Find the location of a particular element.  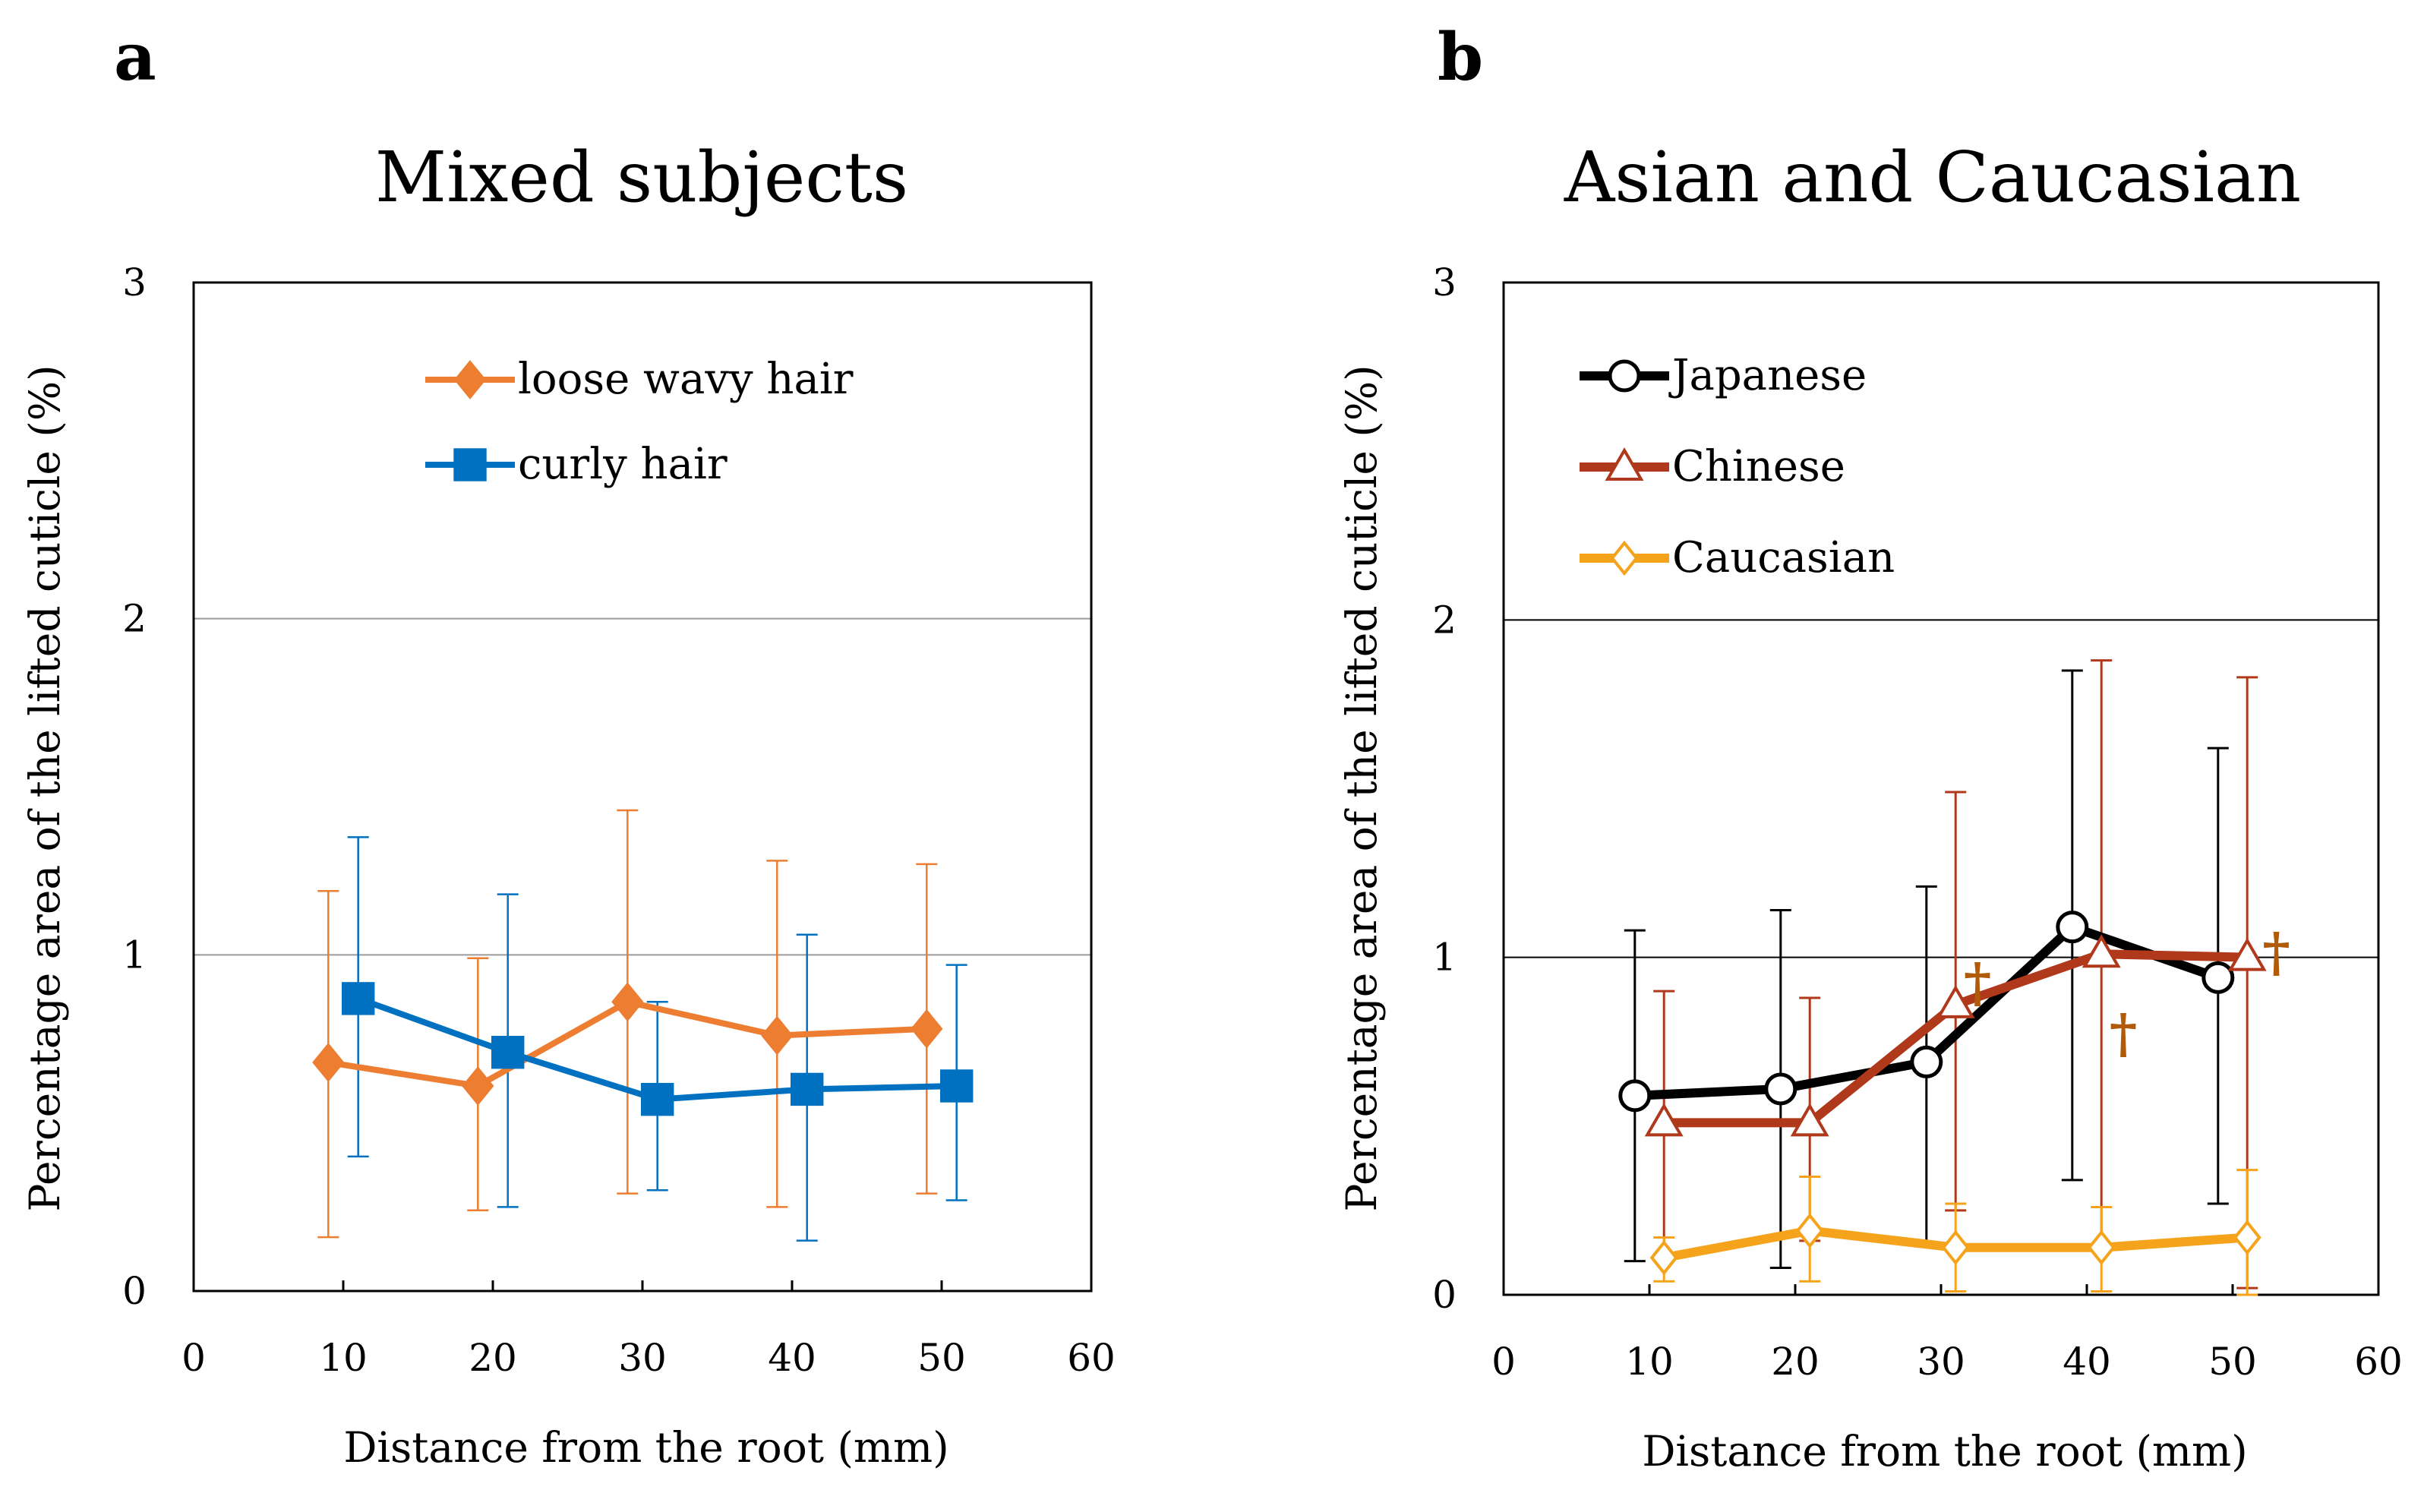

legend-label: Chinese is located at coordinates (1759, 466).